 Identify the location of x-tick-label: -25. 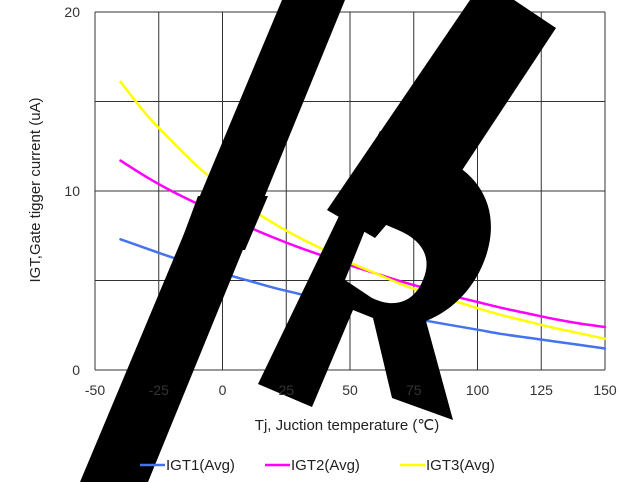
(159, 390).